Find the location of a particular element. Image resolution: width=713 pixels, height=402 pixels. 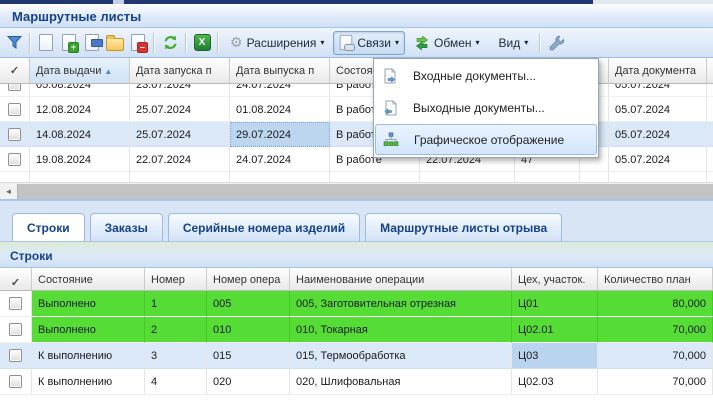

cell: 14.08.2024 is located at coordinates (80, 134).